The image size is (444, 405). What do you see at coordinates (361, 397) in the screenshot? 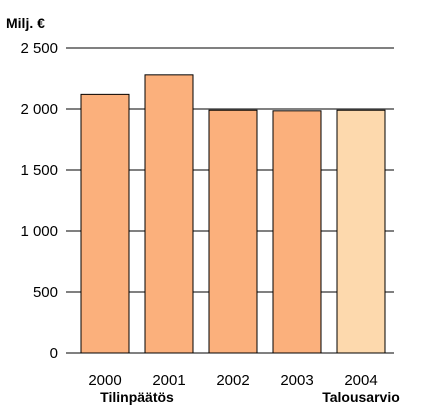
I see `group-label: Talousarvio` at bounding box center [361, 397].